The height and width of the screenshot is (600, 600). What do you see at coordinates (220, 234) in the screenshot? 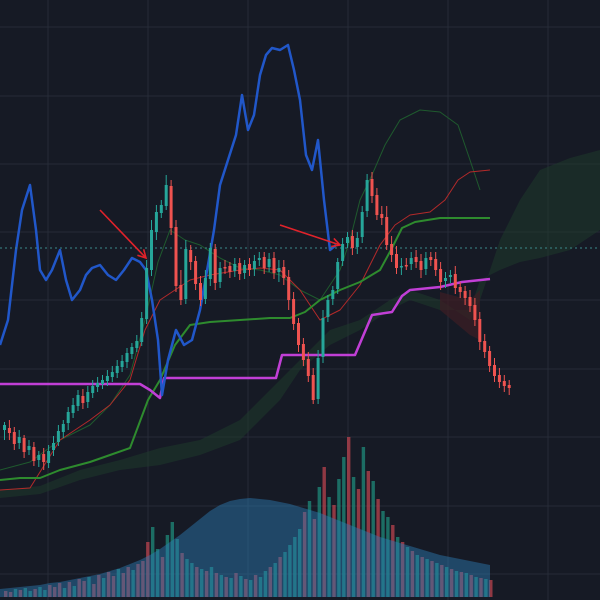
I see `annotations` at bounding box center [220, 234].